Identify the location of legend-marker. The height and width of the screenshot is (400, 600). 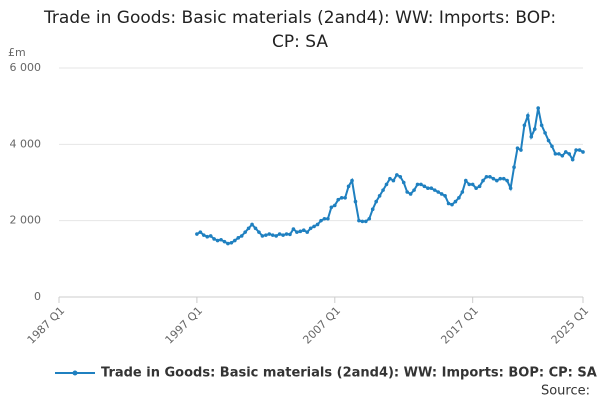
(75, 373).